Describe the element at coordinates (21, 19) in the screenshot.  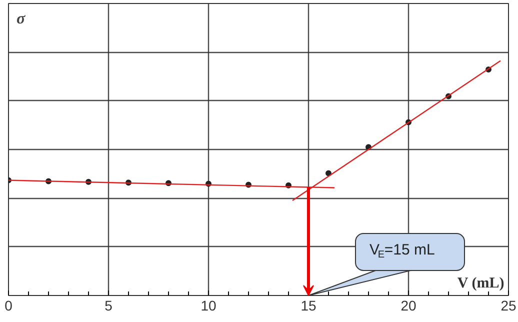
I see `y-axis-title: σ` at that location.